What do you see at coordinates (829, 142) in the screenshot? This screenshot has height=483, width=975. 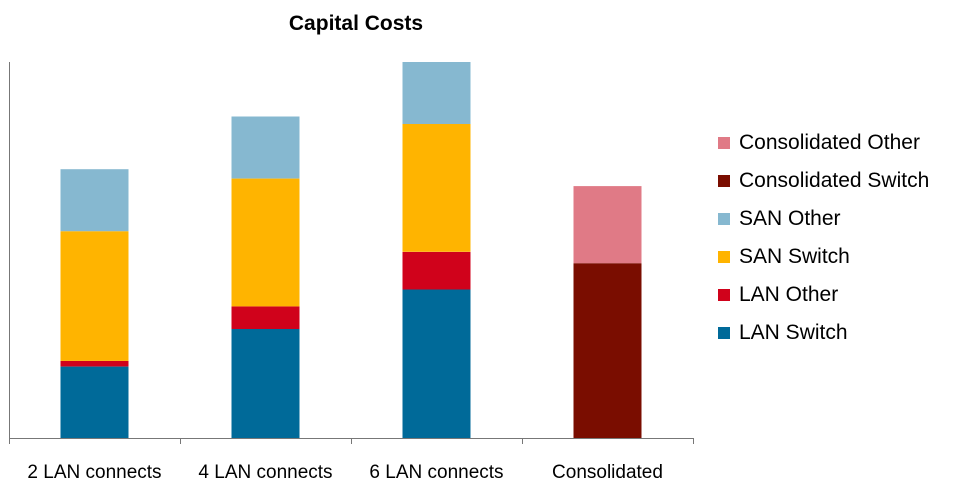 I see `legend-label: Consolidated Other` at bounding box center [829, 142].